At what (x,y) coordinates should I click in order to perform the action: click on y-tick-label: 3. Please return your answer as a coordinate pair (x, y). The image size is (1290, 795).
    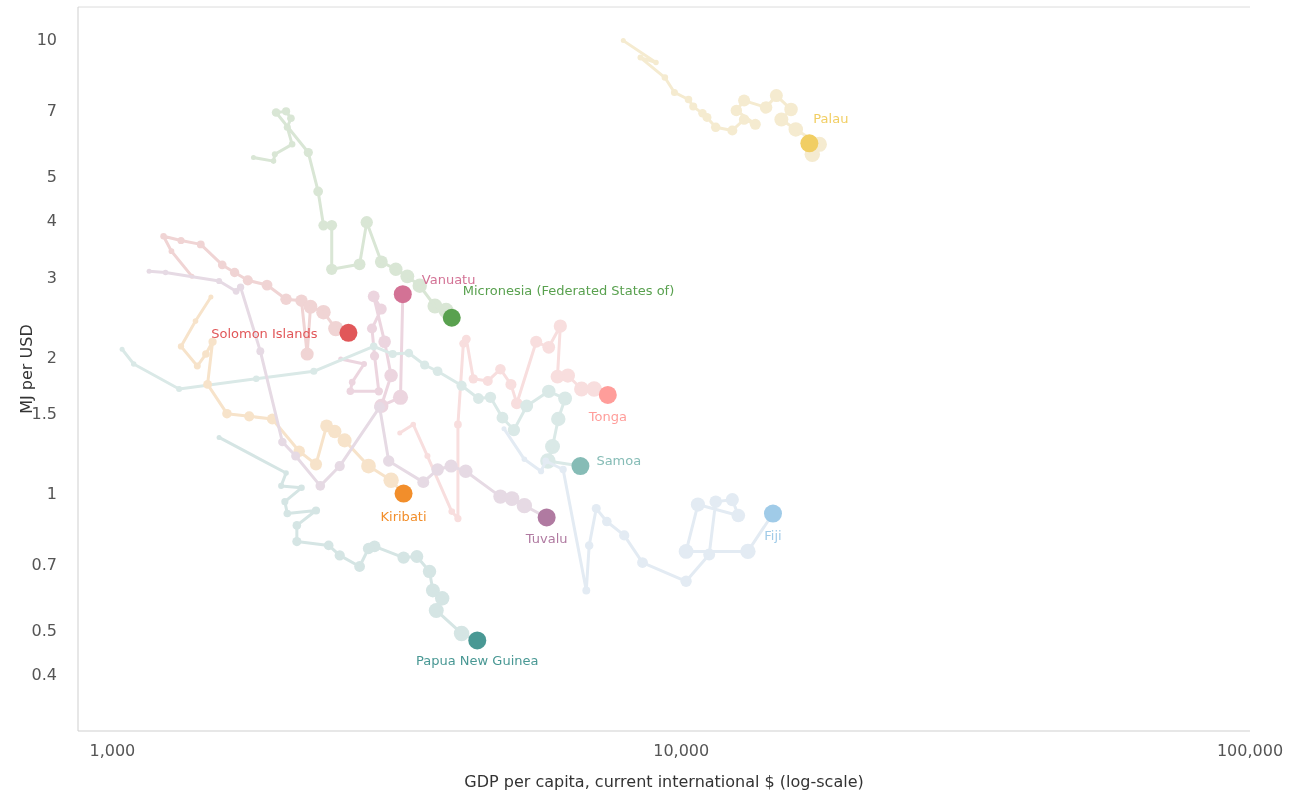
    Looking at the image, I should click on (51, 277).